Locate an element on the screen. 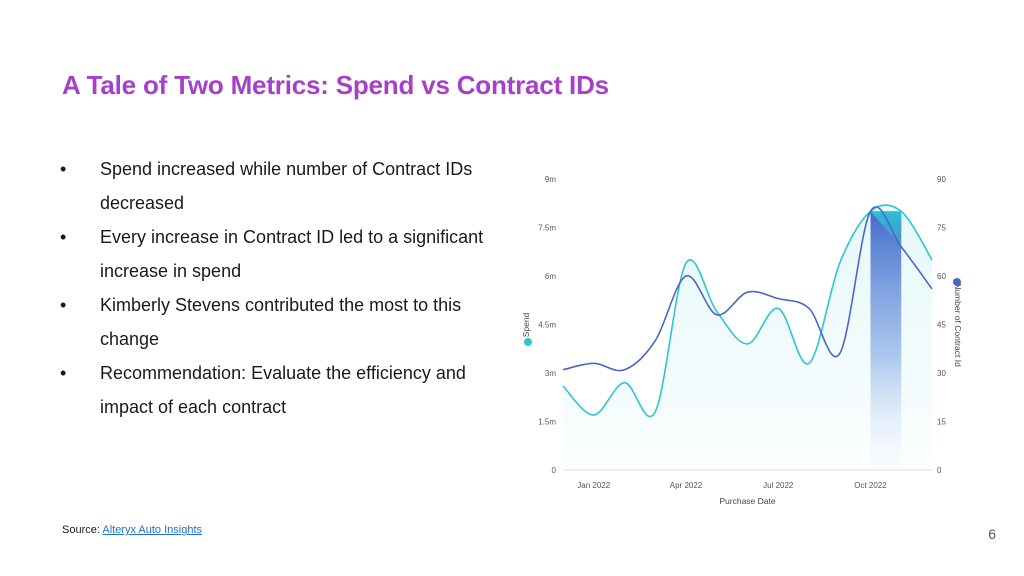 This screenshot has width=1024, height=576. x-tick-label: Jul 2022 is located at coordinates (778, 485).